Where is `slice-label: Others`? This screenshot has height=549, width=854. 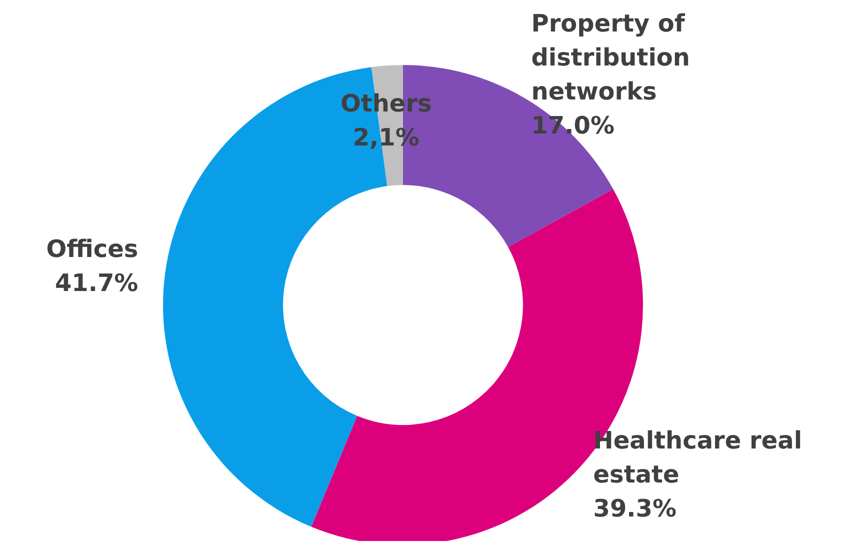 slice-label: Others is located at coordinates (386, 103).